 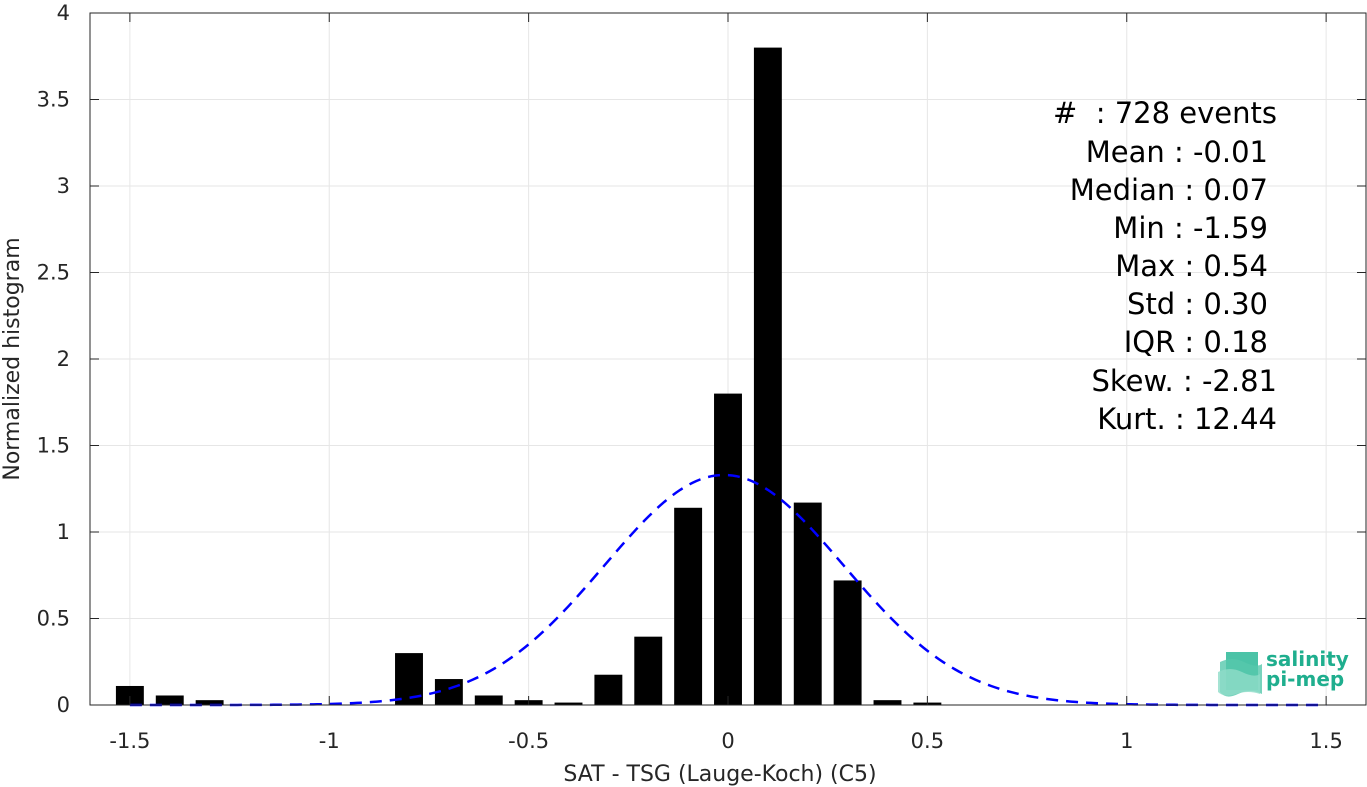 I want to click on stat-mean: Mean : -0.01, so click(x=1177, y=152).